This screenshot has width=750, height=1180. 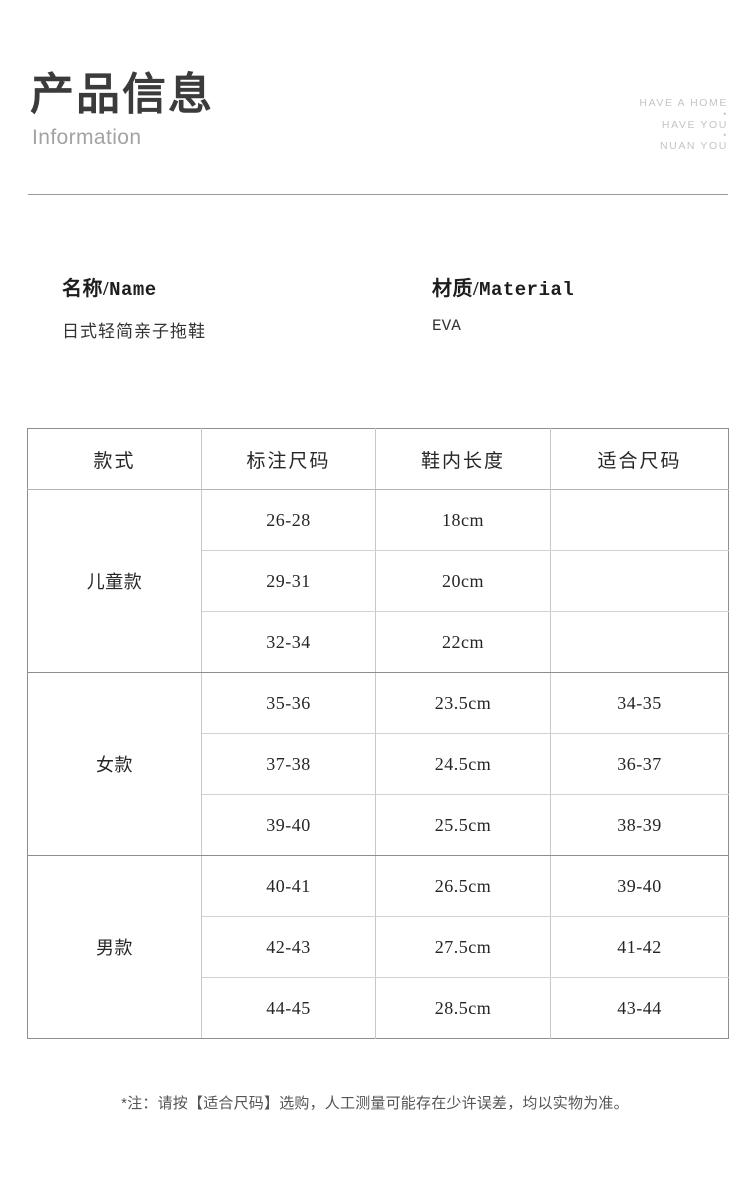 What do you see at coordinates (639, 825) in the screenshot?
I see `cell-fit-size: 38-39` at bounding box center [639, 825].